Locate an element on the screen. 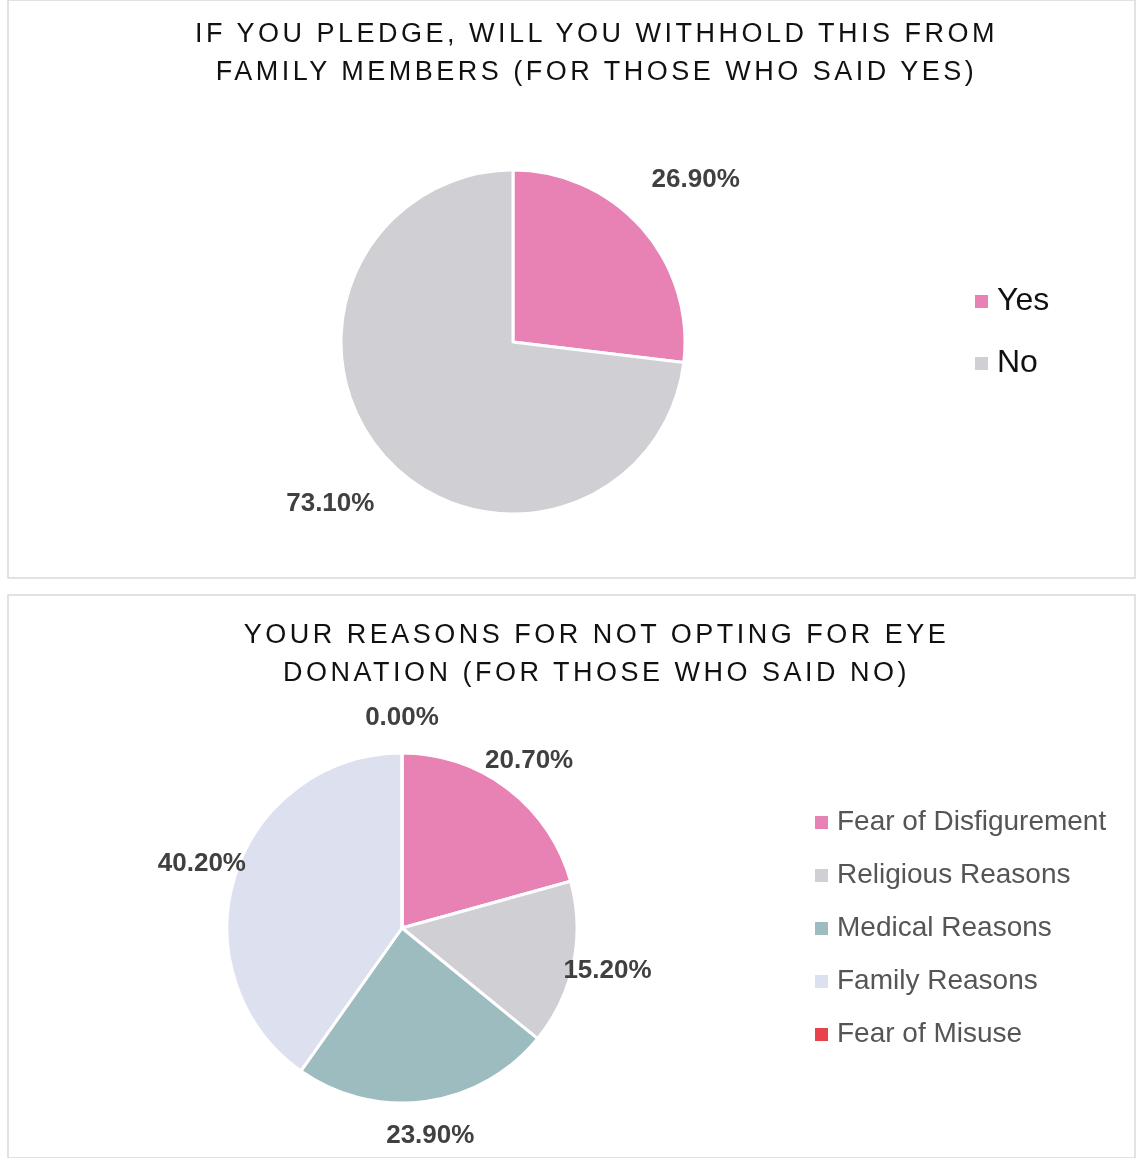 The width and height of the screenshot is (1137, 1158). text: 0.00% is located at coordinates (402, 715).